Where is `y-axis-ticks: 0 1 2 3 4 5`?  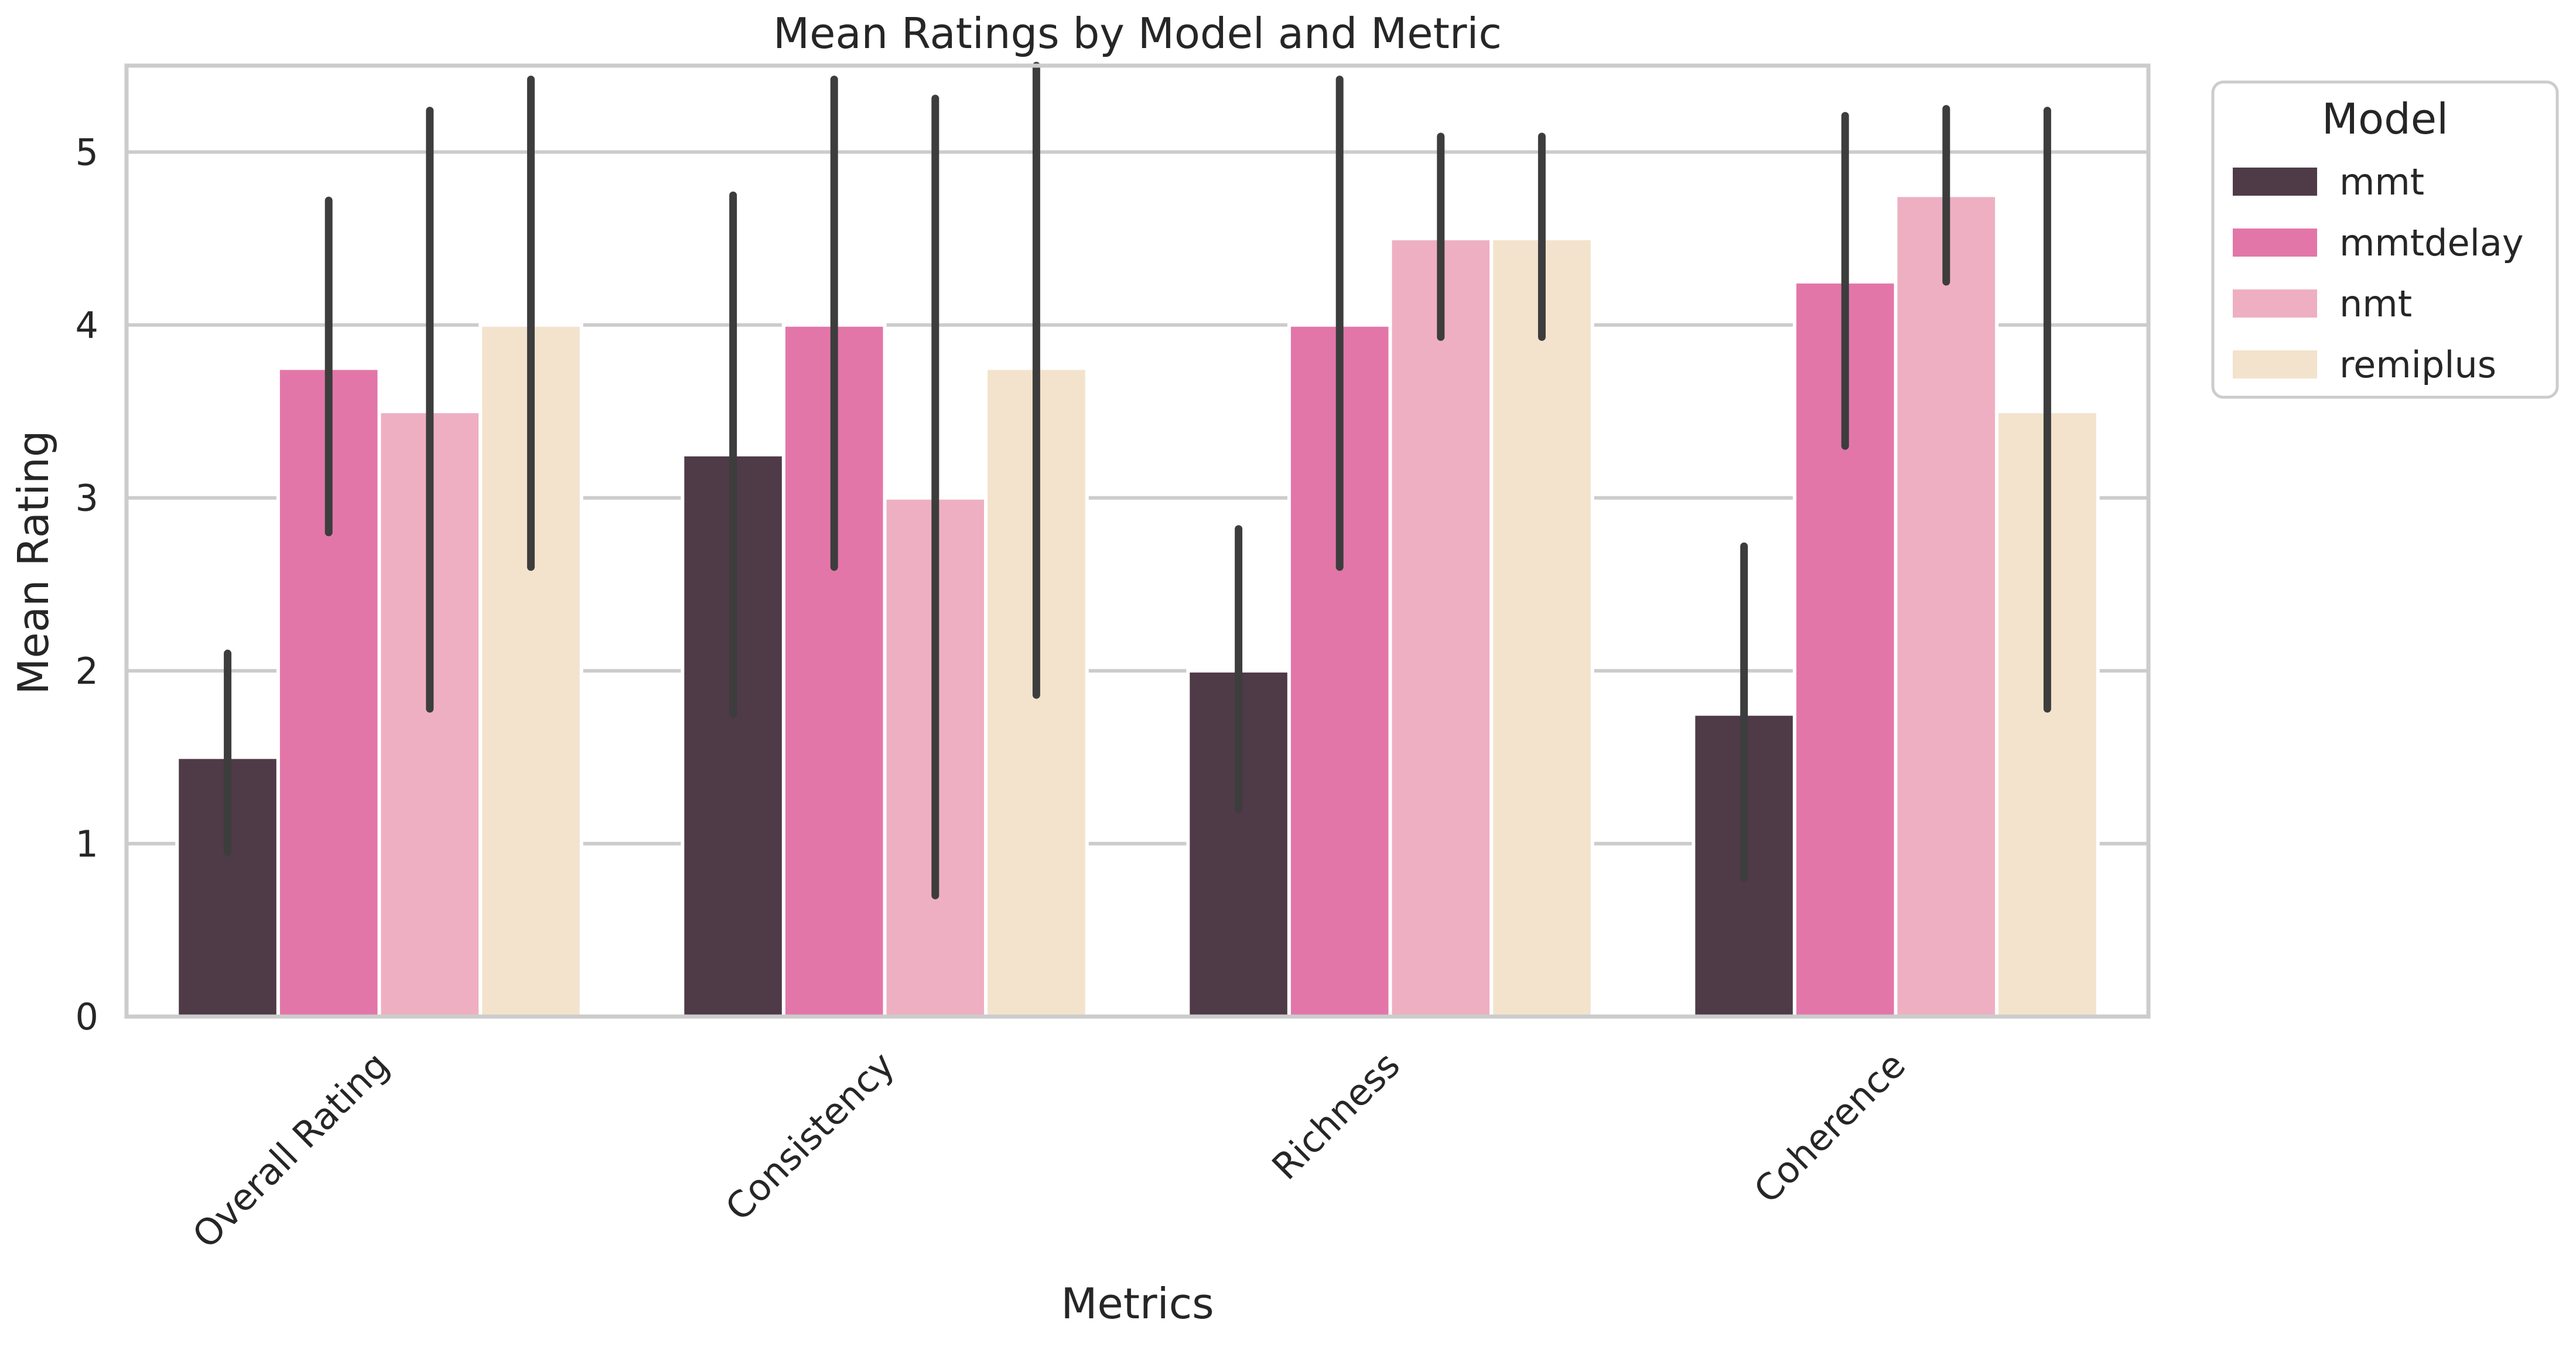 y-axis-ticks: 0 1 2 3 4 5 is located at coordinates (87, 584).